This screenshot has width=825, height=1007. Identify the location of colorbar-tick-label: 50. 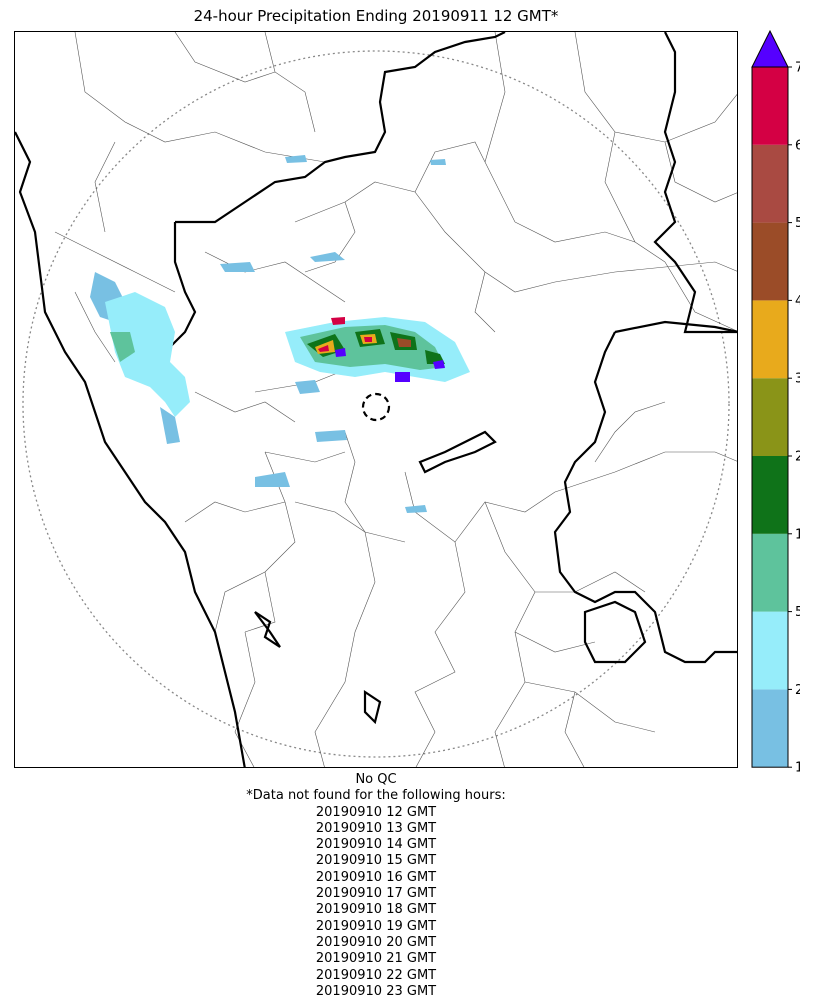
(797, 223).